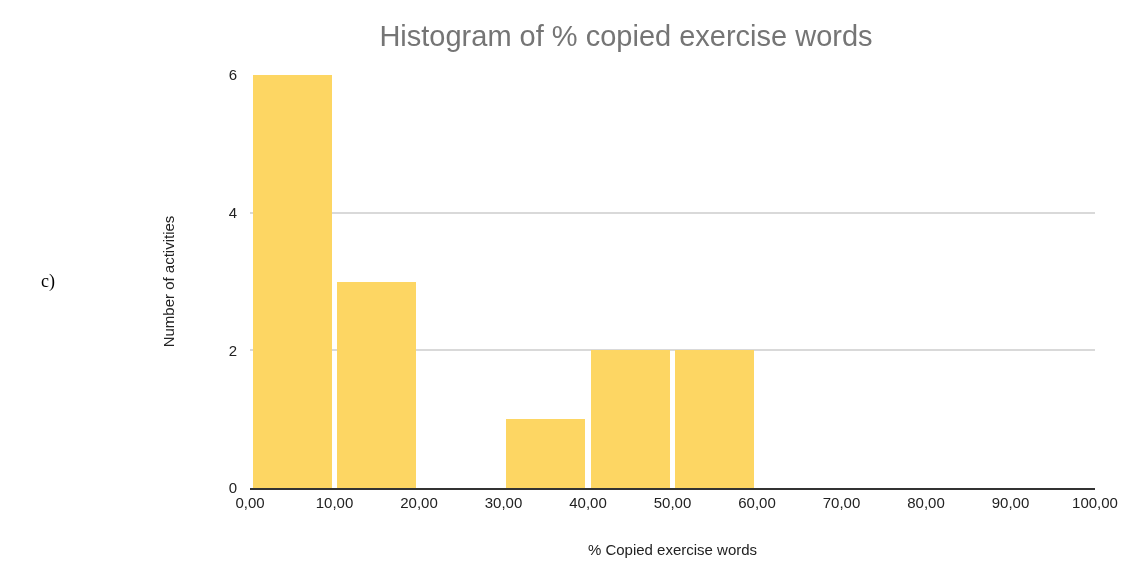 The width and height of the screenshot is (1132, 572). What do you see at coordinates (250, 502) in the screenshot?
I see `x-tick-label: 0,00` at bounding box center [250, 502].